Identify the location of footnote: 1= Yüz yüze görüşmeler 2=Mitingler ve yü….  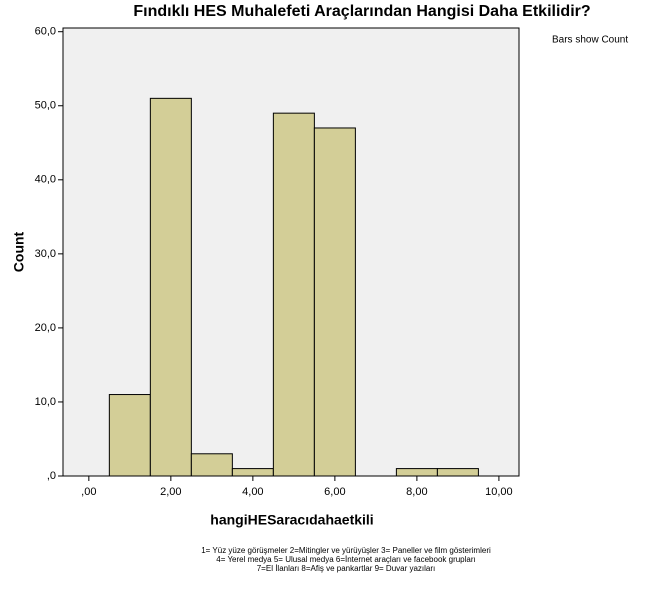
(346, 550).